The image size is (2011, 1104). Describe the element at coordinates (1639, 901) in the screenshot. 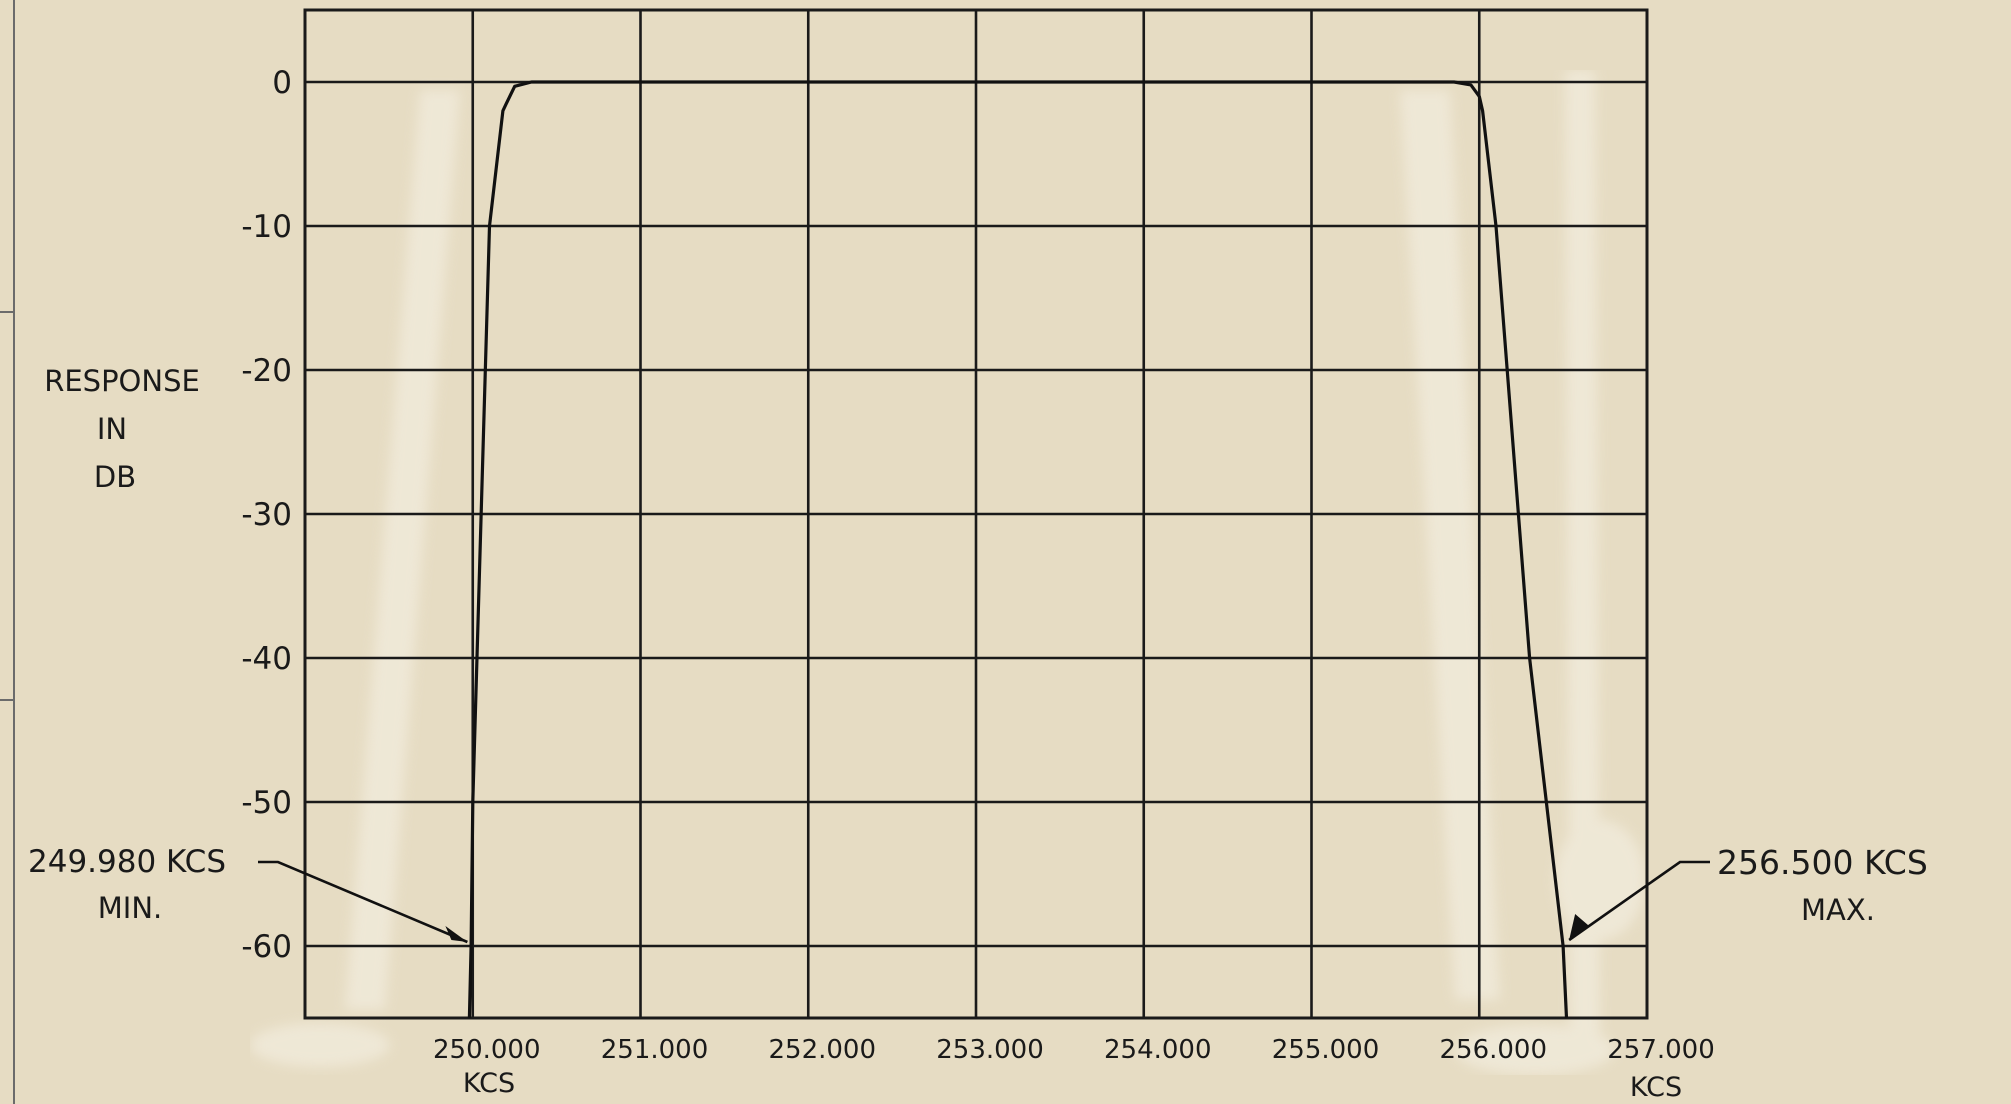

I see `arrow-max-line` at that location.